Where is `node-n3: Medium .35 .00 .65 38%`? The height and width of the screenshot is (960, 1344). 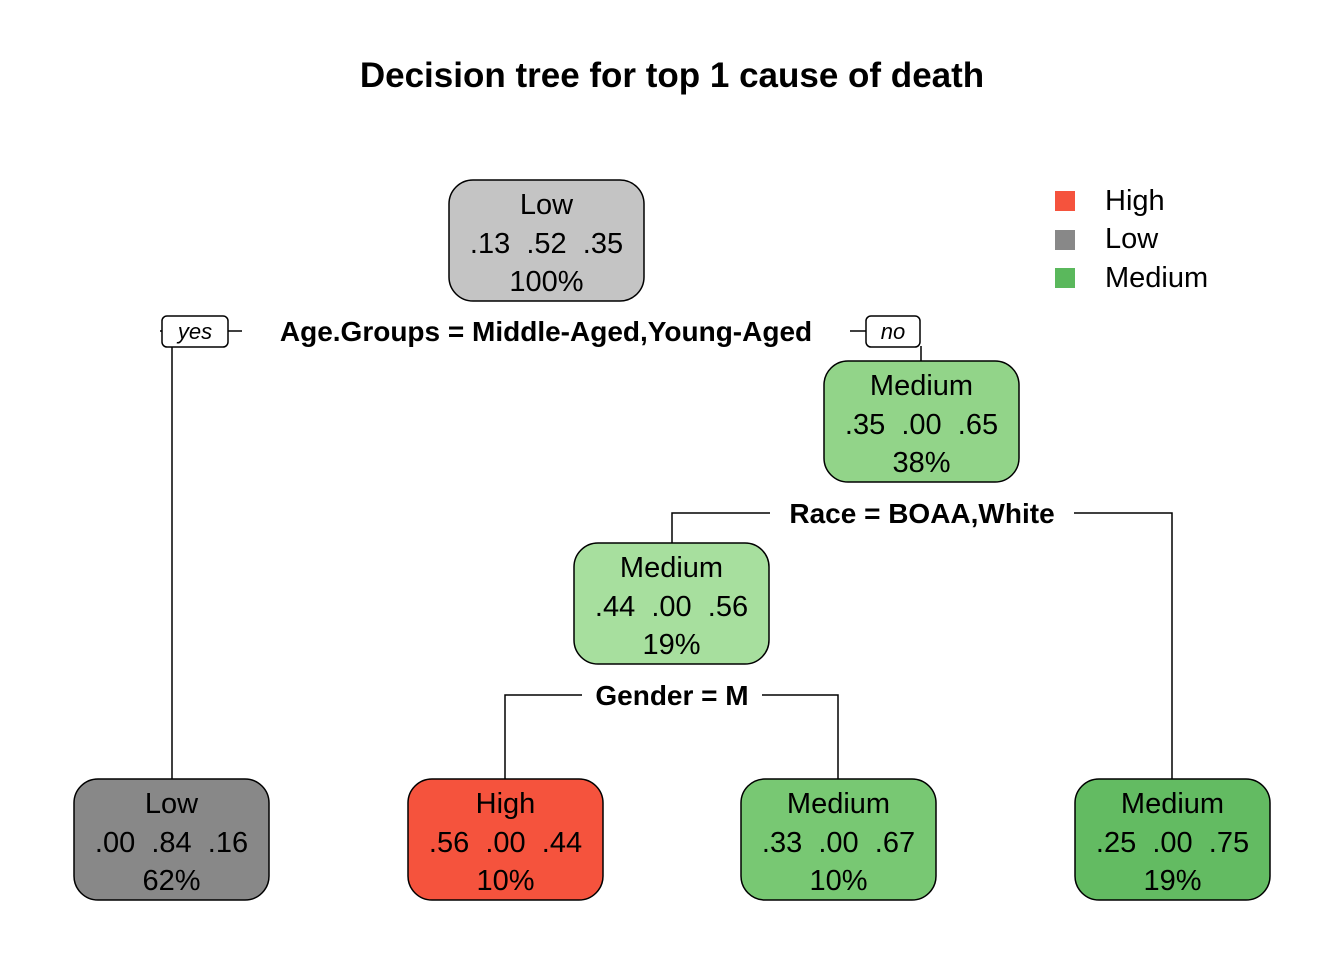
node-n3: Medium .35 .00 .65 38% is located at coordinates (921, 421).